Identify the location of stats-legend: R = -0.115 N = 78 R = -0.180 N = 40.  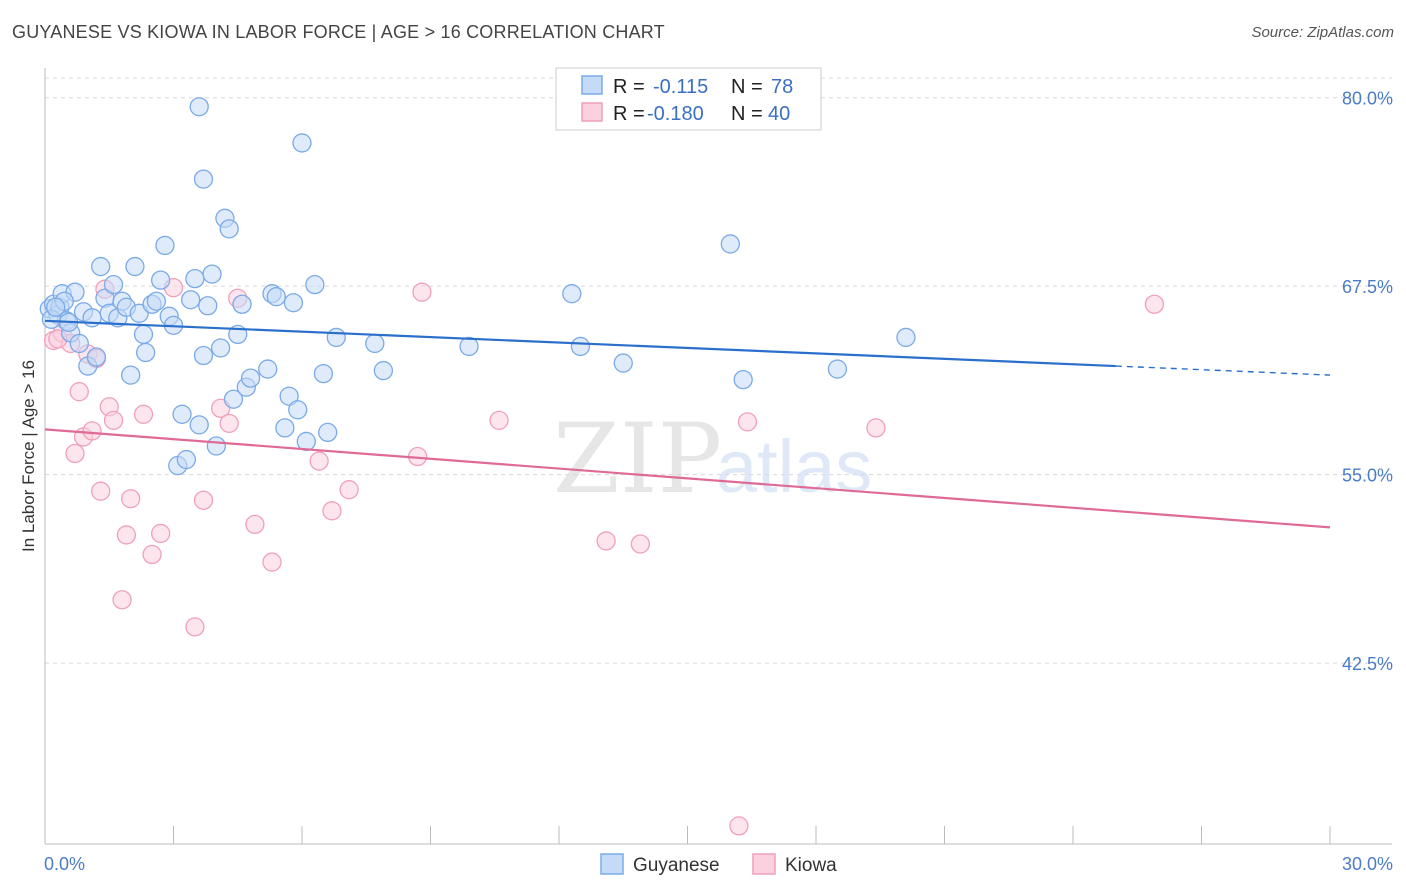
(688, 99).